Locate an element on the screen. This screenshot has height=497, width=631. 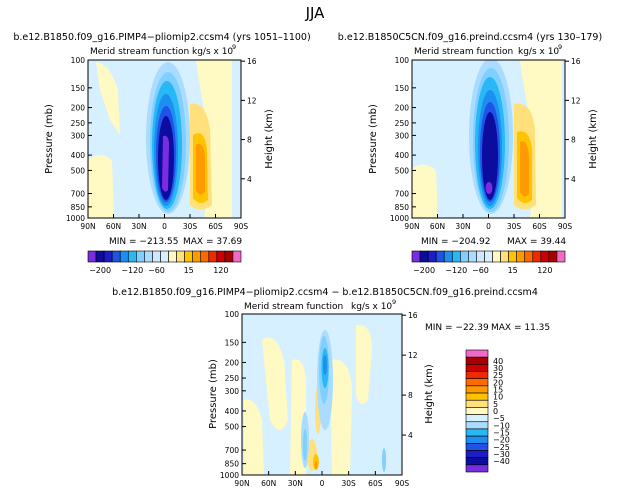
x-tick-label: 60N is located at coordinates (113, 226).